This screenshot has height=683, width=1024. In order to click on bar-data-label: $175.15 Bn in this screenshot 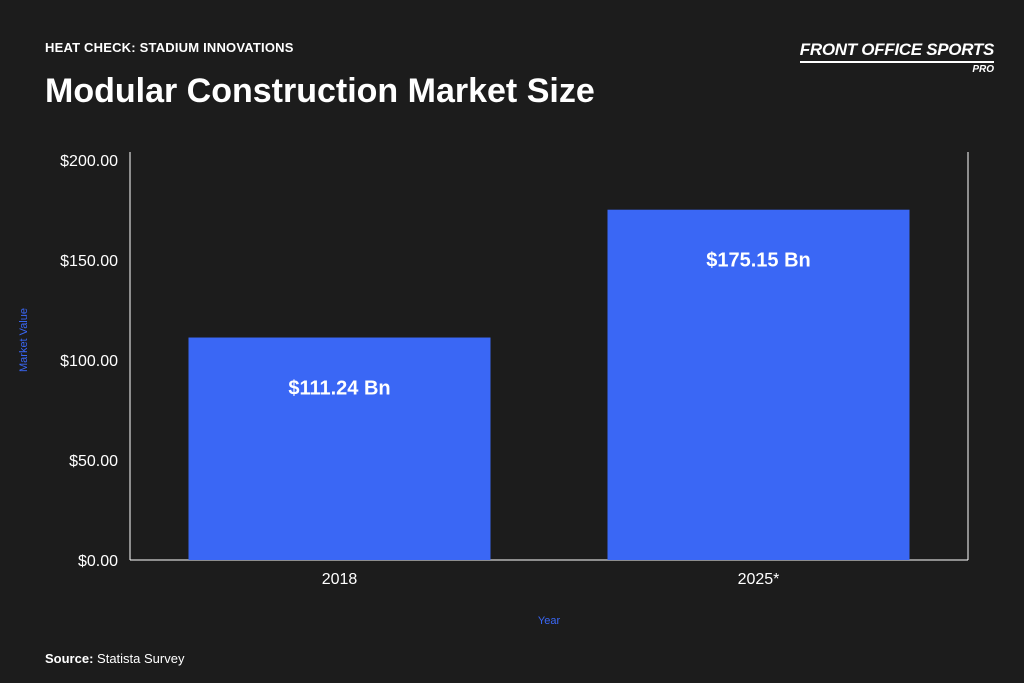, I will do `click(758, 261)`.